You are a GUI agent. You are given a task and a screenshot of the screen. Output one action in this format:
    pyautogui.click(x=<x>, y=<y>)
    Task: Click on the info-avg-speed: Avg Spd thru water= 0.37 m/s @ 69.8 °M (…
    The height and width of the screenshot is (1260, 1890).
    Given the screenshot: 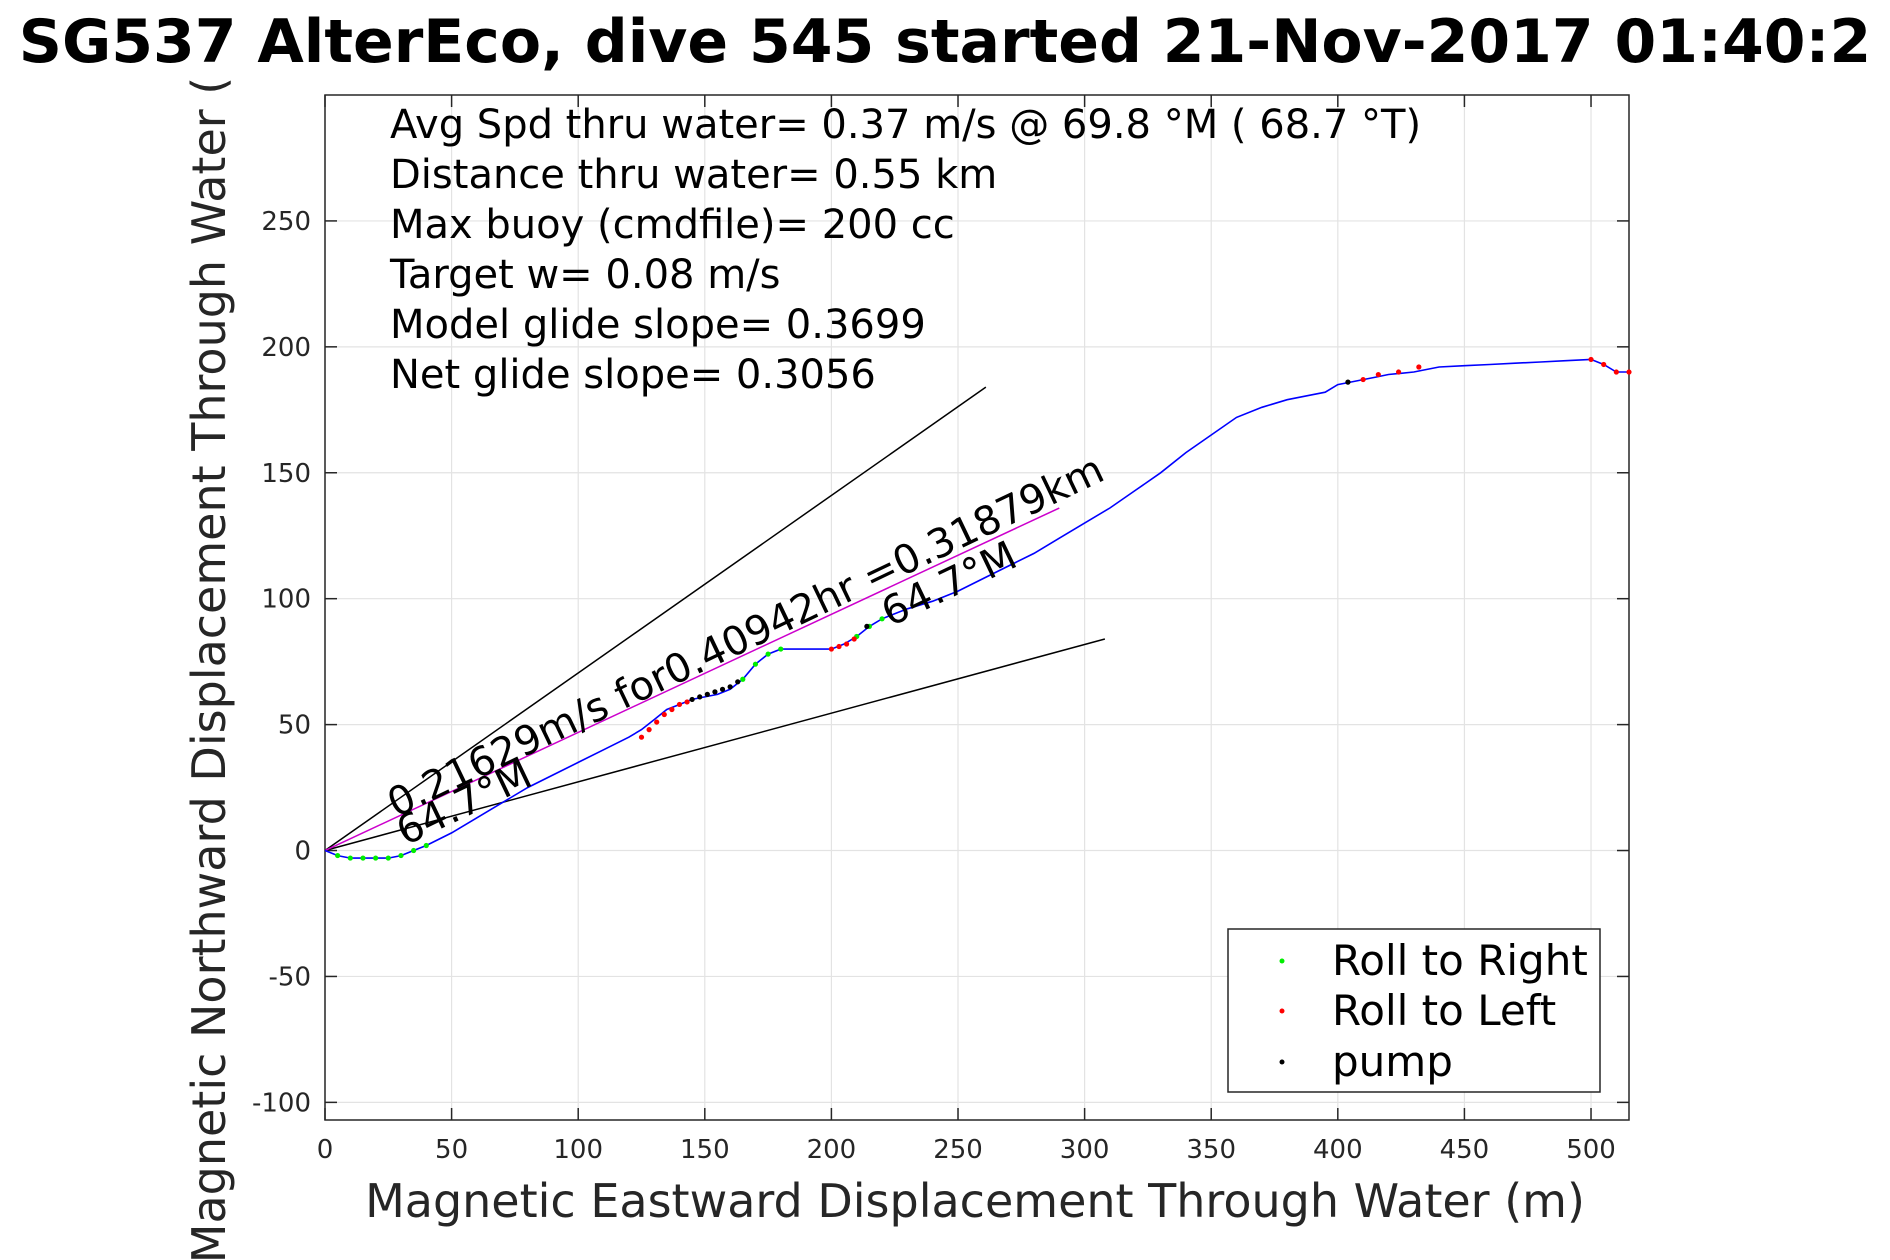 What is the action you would take?
    pyautogui.click(x=905, y=125)
    